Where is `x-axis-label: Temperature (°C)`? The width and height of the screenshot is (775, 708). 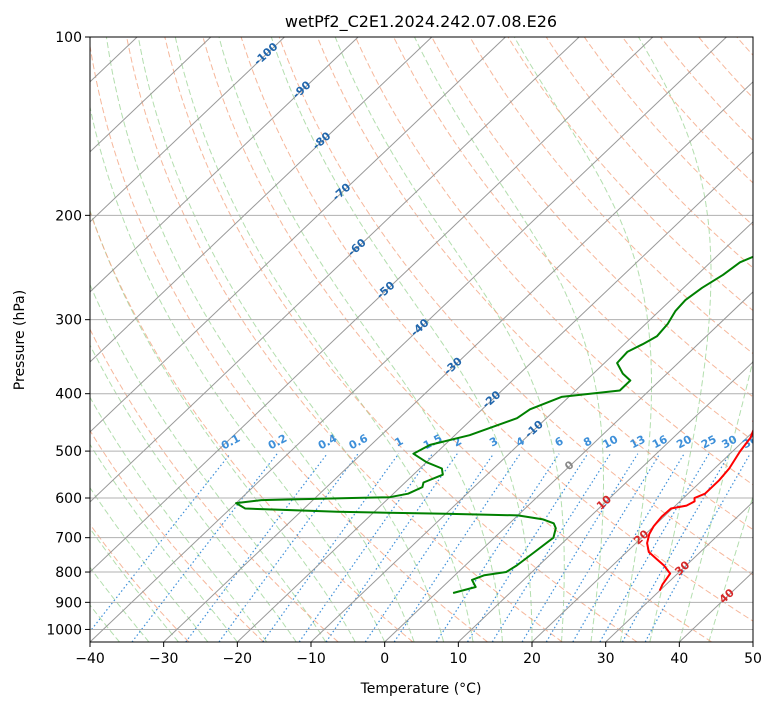 x-axis-label: Temperature (°C) is located at coordinates (421, 689).